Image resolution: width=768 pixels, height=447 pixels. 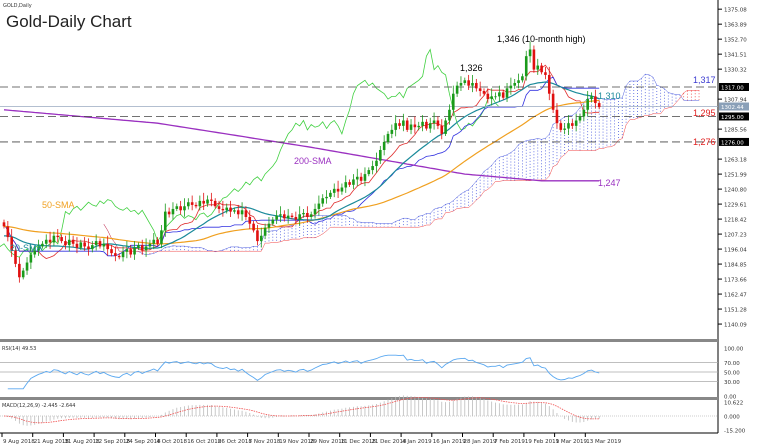 I want to click on x-tick-label: 4 Oct 2018, so click(x=172, y=442).